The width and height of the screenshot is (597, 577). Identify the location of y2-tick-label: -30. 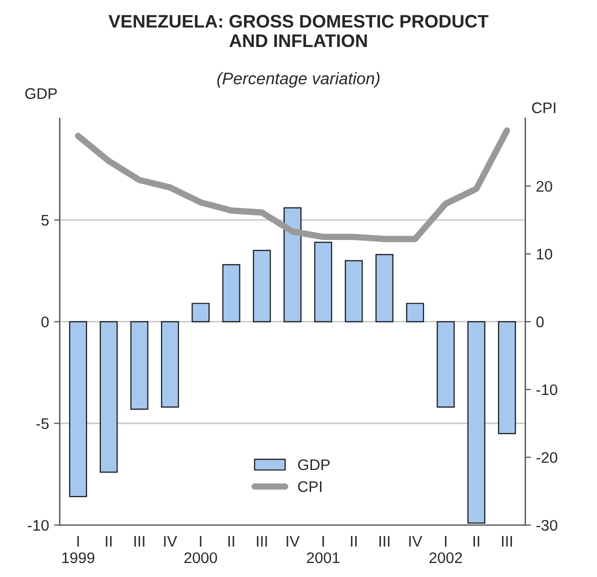
(547, 525).